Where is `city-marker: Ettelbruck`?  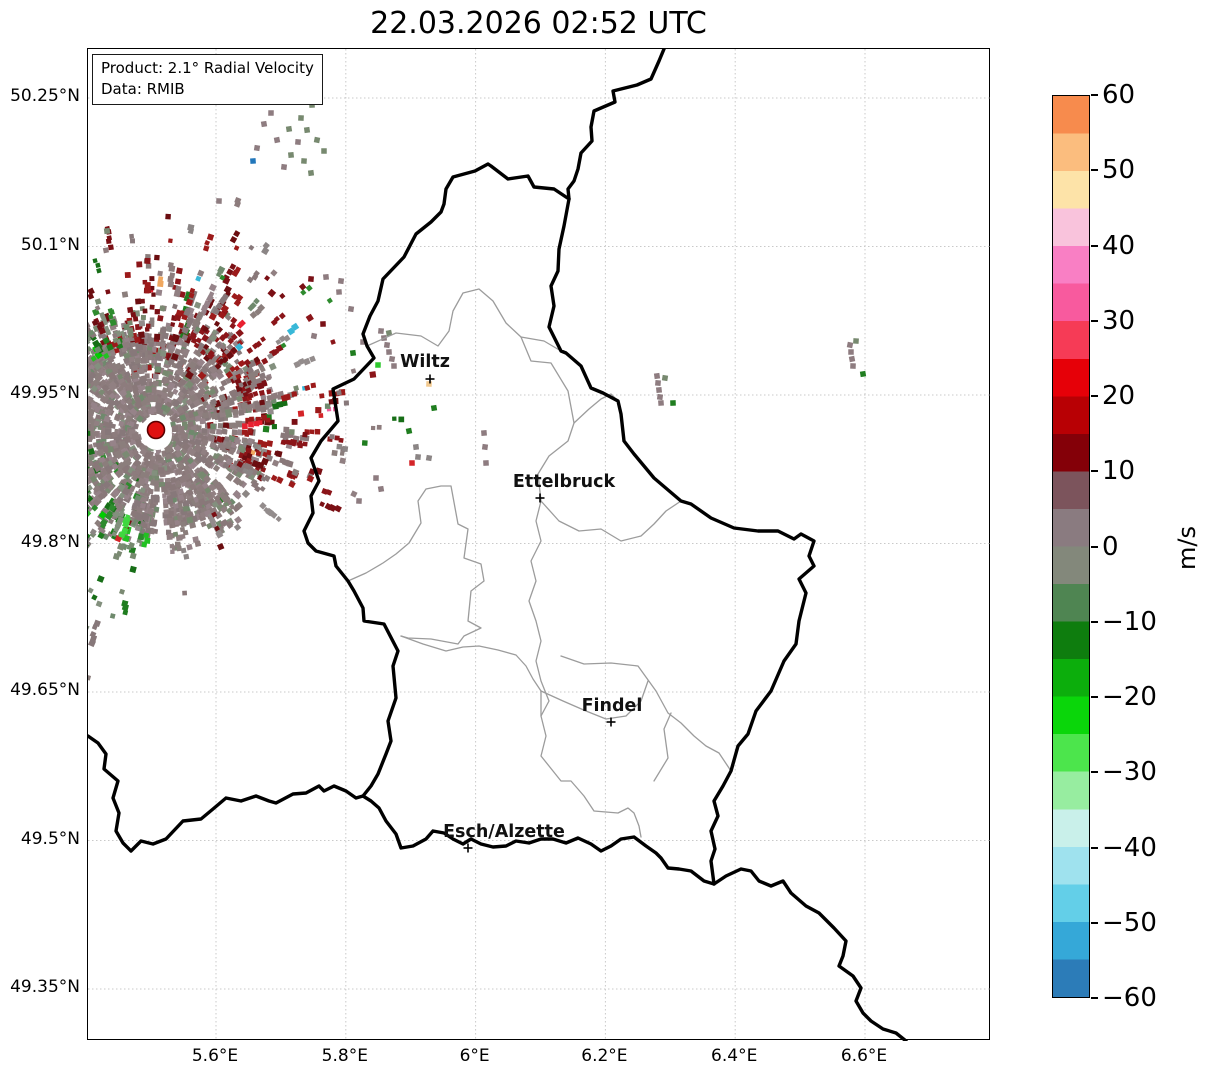 city-marker: Ettelbruck is located at coordinates (564, 487).